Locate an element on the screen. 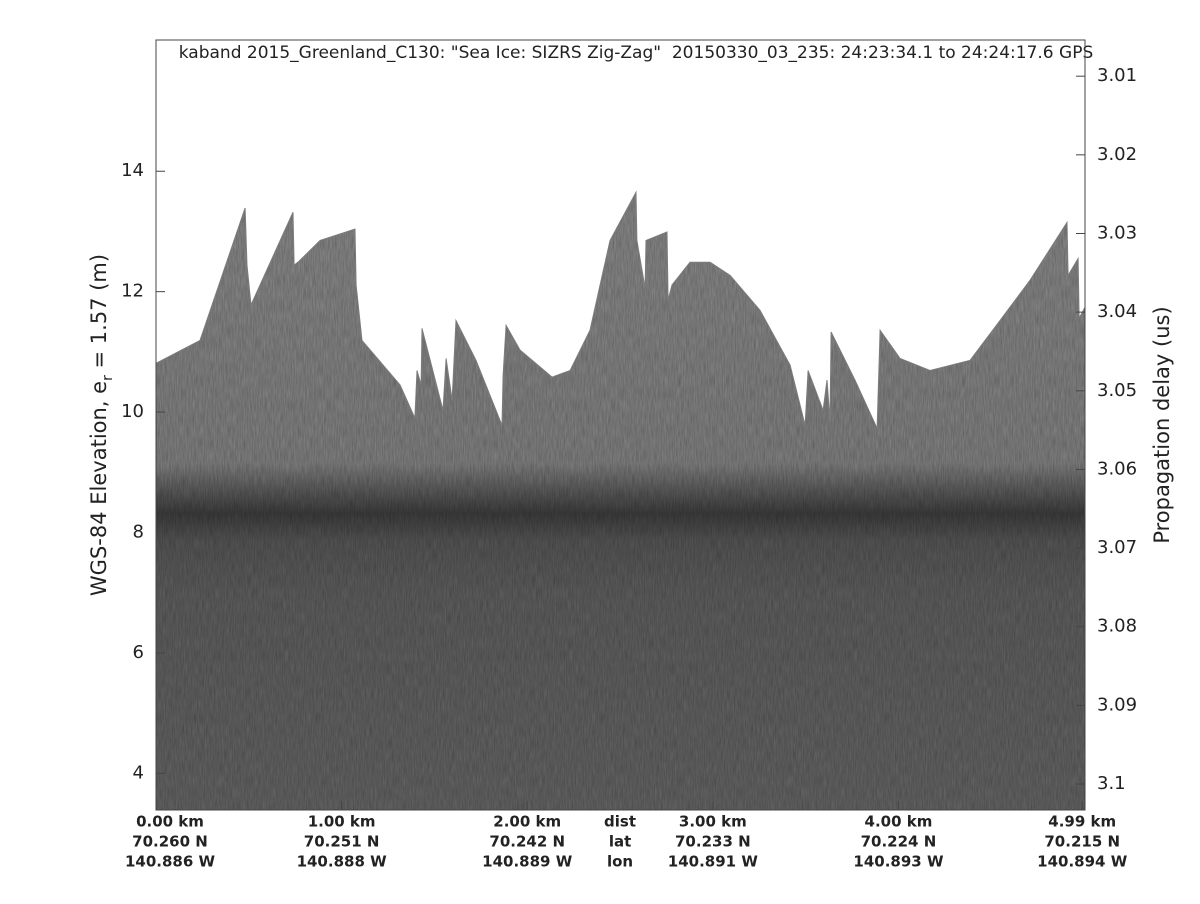 The width and height of the screenshot is (1200, 904). x-tick-lat: 70.251 N is located at coordinates (342, 842).